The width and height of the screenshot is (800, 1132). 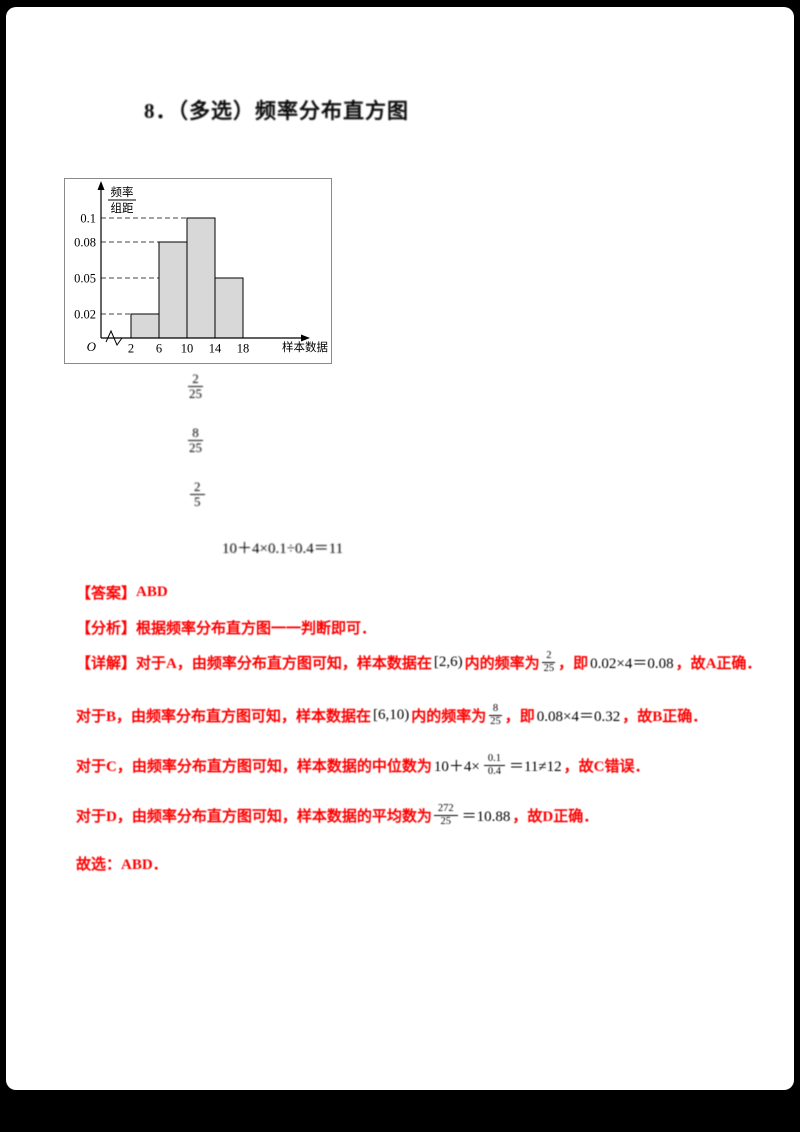 I want to click on fraction: 2 25, so click(x=195, y=386).